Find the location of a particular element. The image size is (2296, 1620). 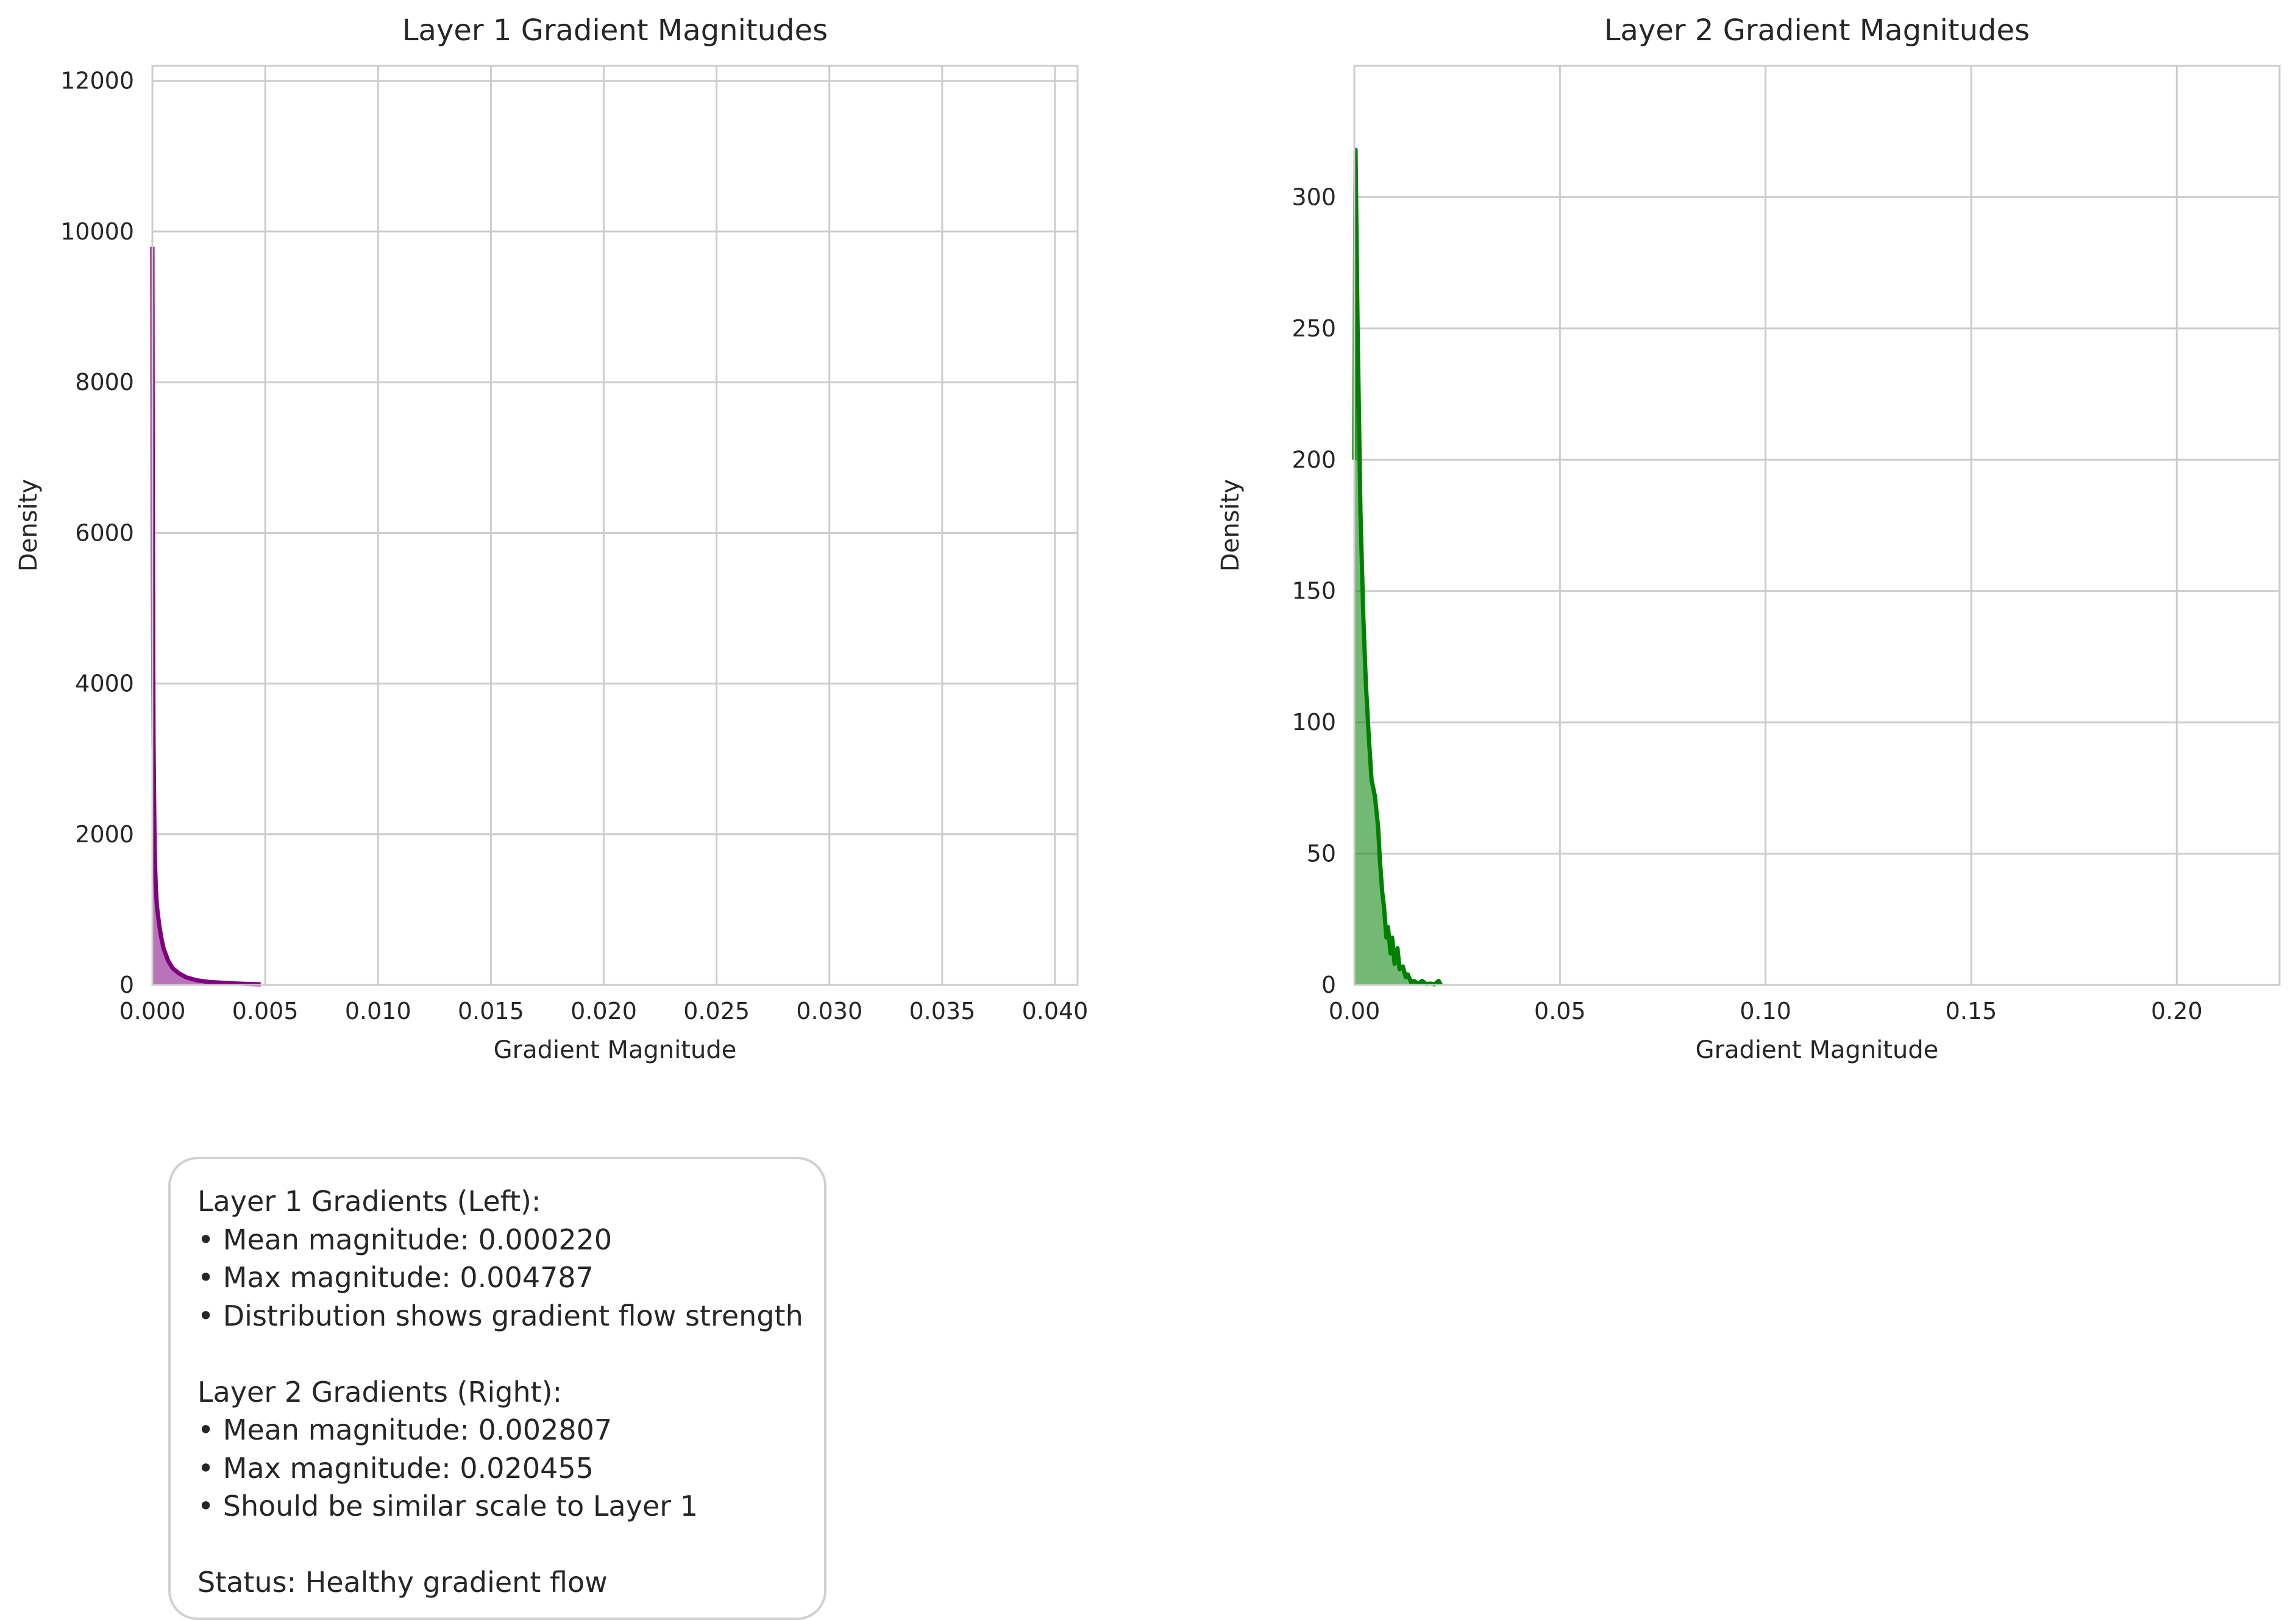

layer2-y-tick-label: 300 is located at coordinates (1314, 197).